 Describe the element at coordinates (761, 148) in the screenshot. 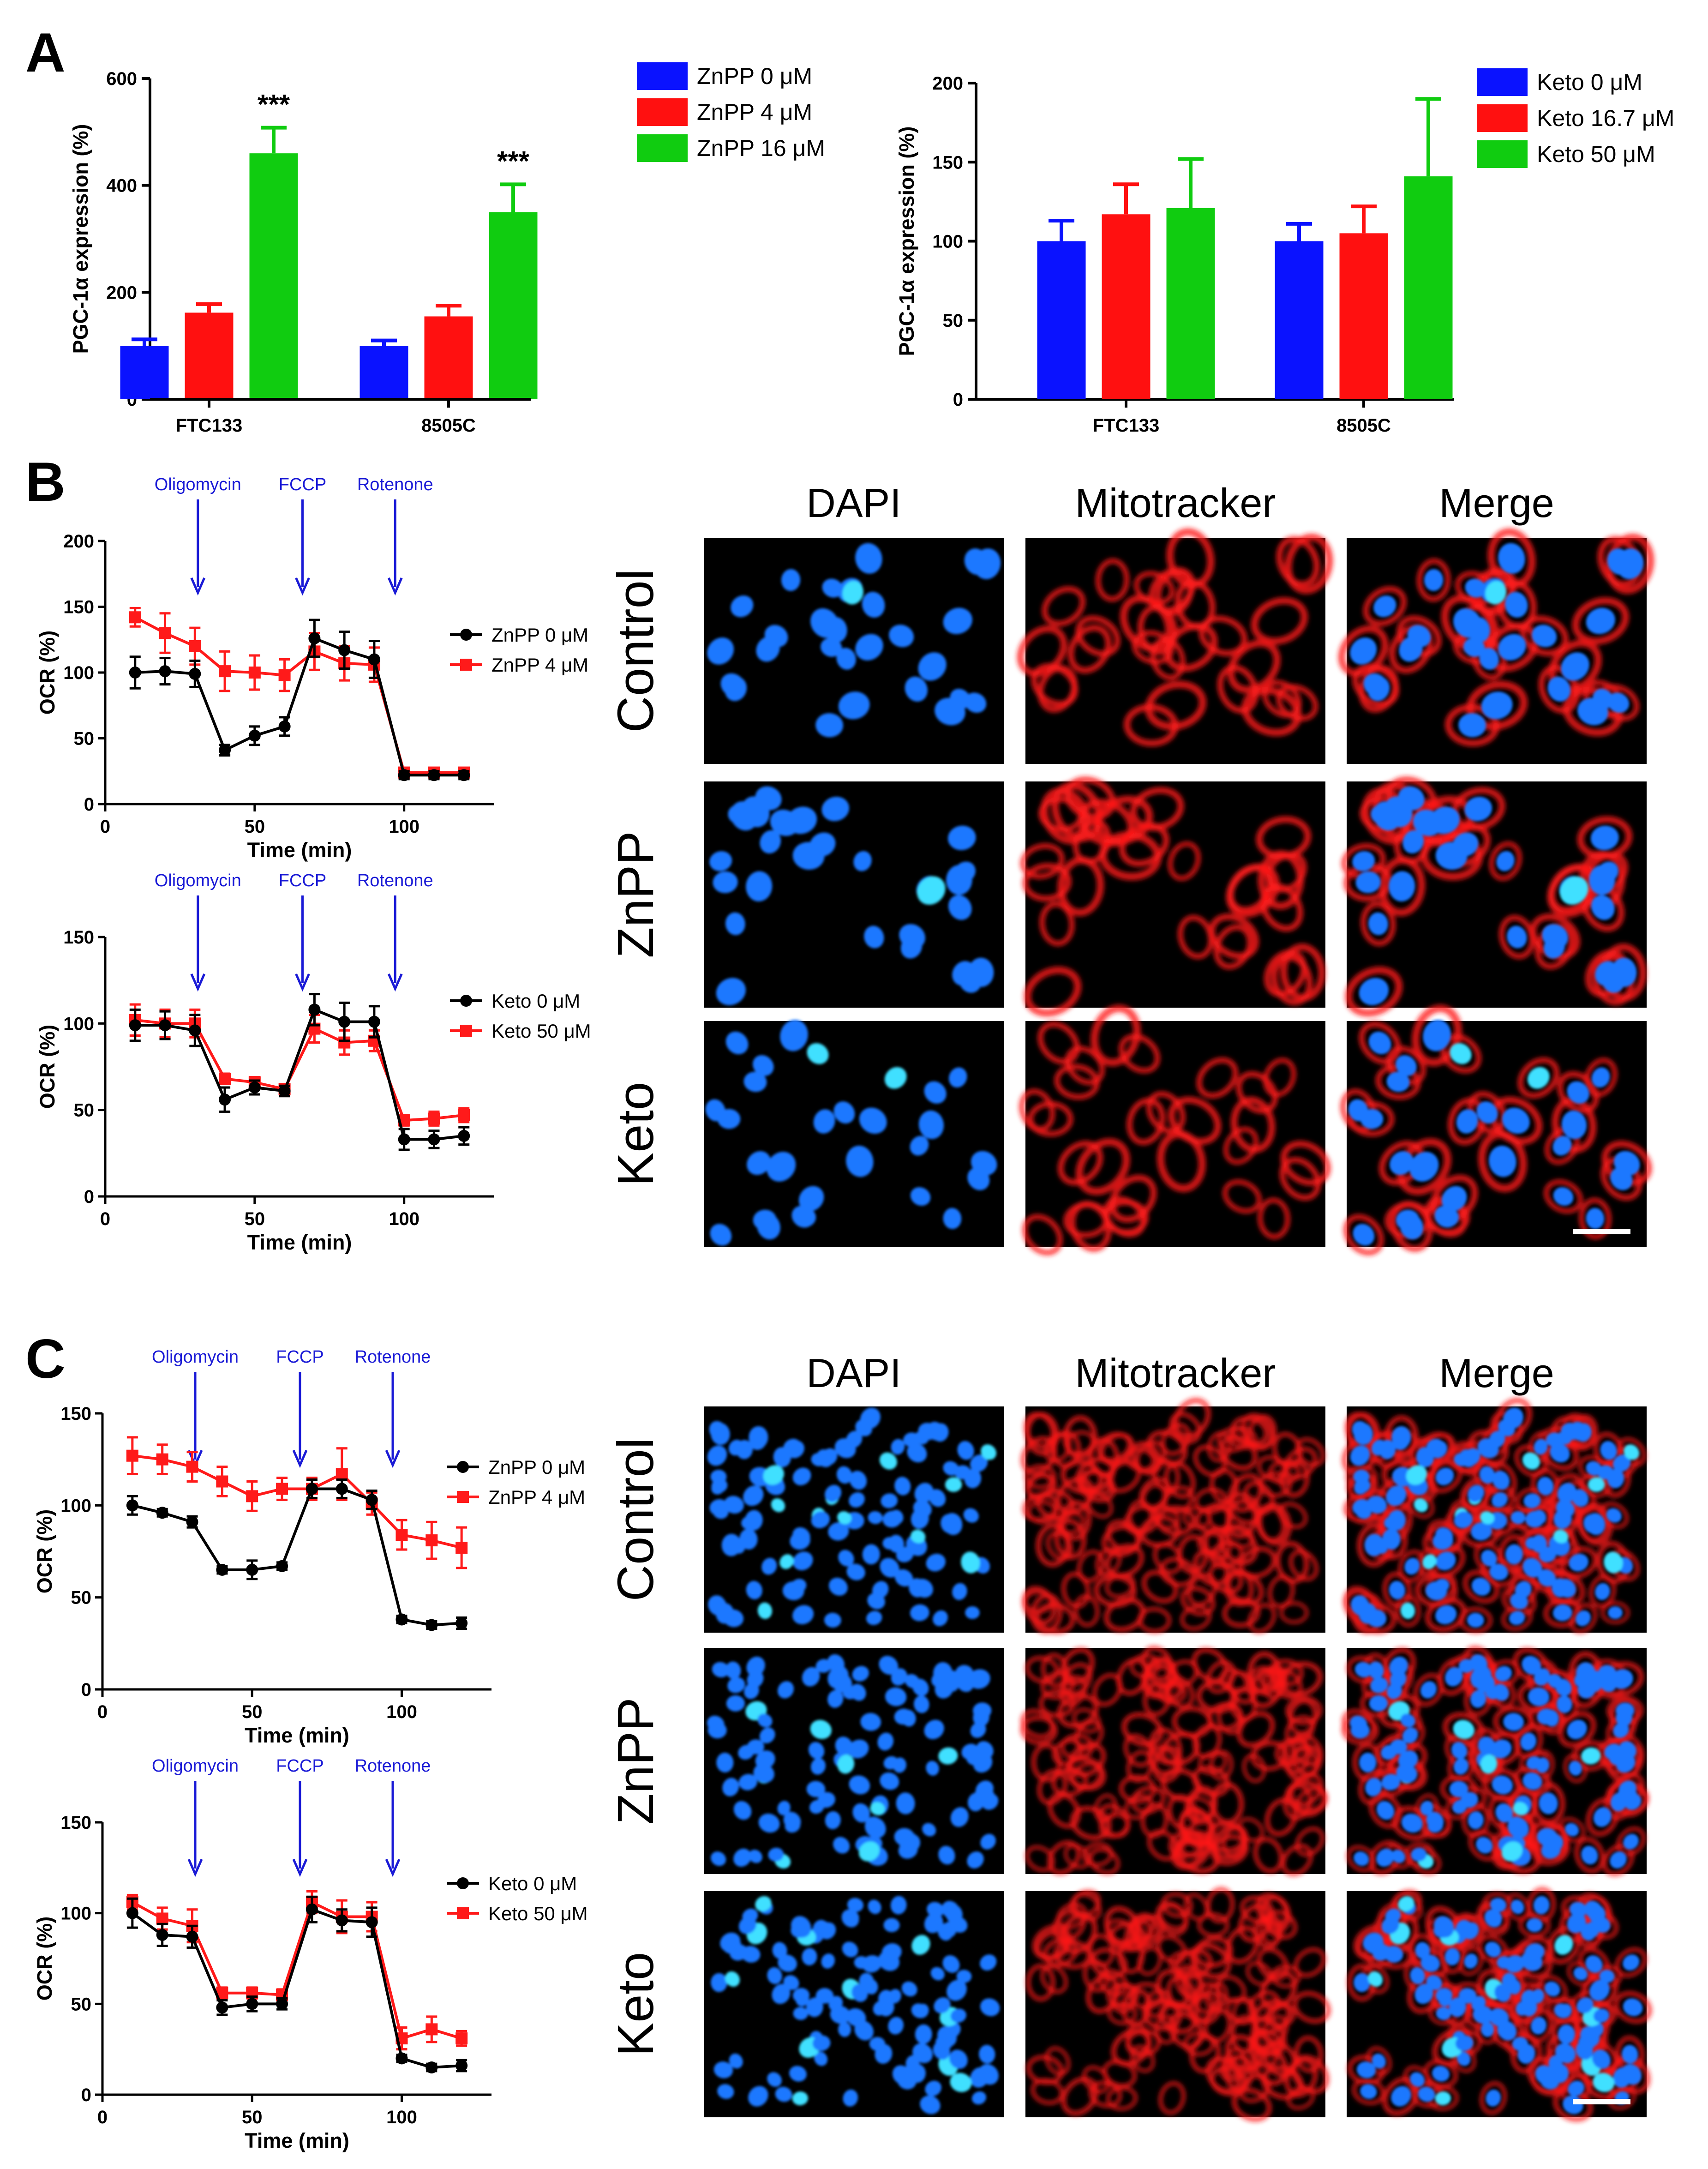

I see `legend-label: ZnPP 16 μM` at that location.